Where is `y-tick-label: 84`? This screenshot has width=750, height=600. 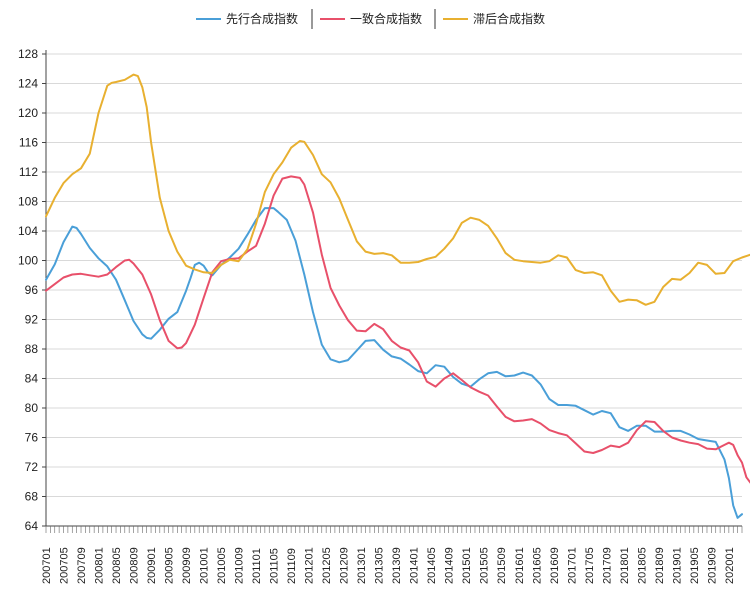 y-tick-label: 84 is located at coordinates (32, 379).